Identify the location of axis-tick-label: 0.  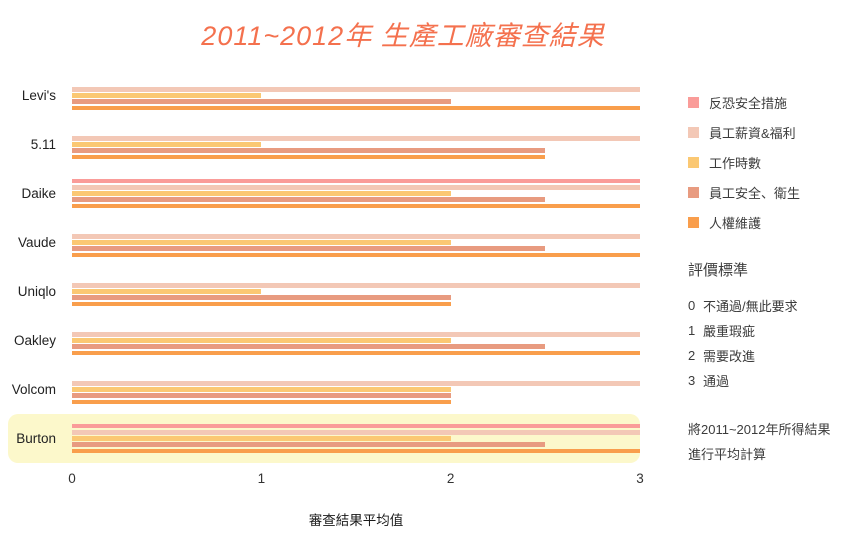
(72, 478).